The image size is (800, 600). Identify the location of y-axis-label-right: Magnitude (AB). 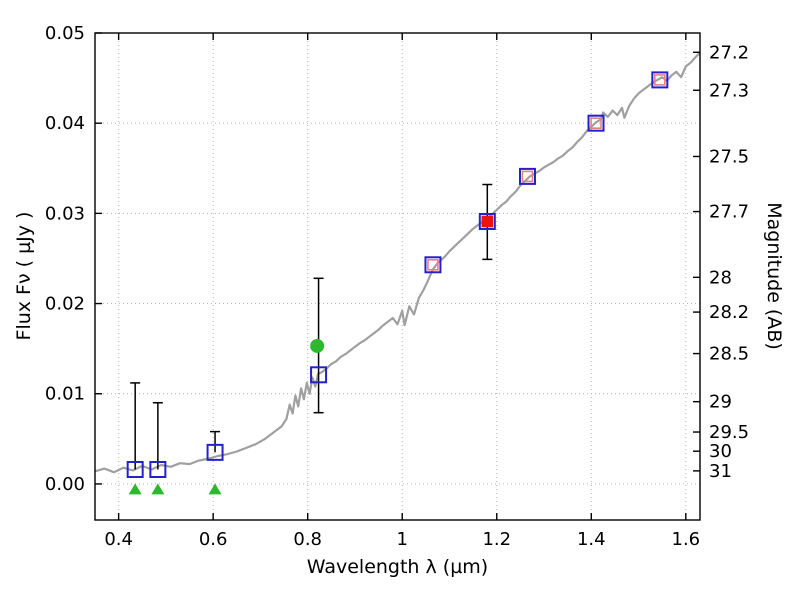
(774, 276).